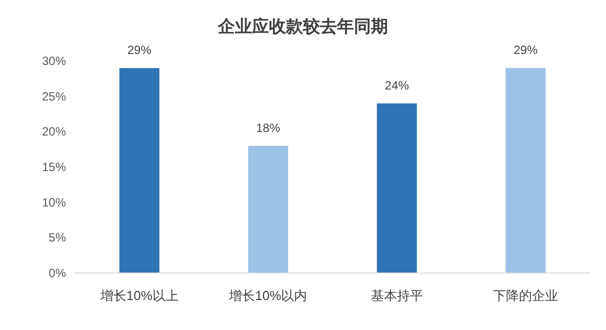  What do you see at coordinates (396, 295) in the screenshot?
I see `x-tick-label: 基本持平` at bounding box center [396, 295].